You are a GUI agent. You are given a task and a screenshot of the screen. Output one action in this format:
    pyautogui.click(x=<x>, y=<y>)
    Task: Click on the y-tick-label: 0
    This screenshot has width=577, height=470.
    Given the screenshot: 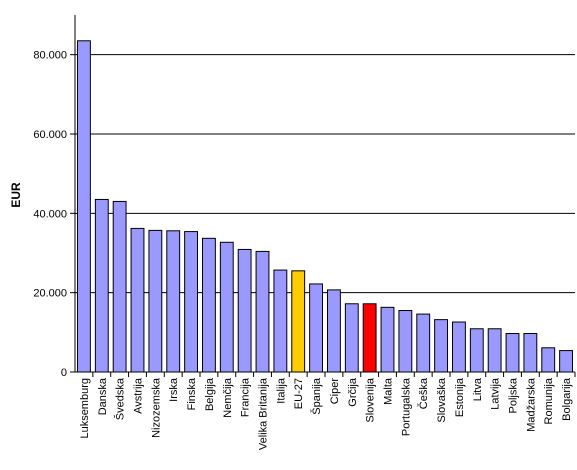 What is the action you would take?
    pyautogui.click(x=64, y=373)
    